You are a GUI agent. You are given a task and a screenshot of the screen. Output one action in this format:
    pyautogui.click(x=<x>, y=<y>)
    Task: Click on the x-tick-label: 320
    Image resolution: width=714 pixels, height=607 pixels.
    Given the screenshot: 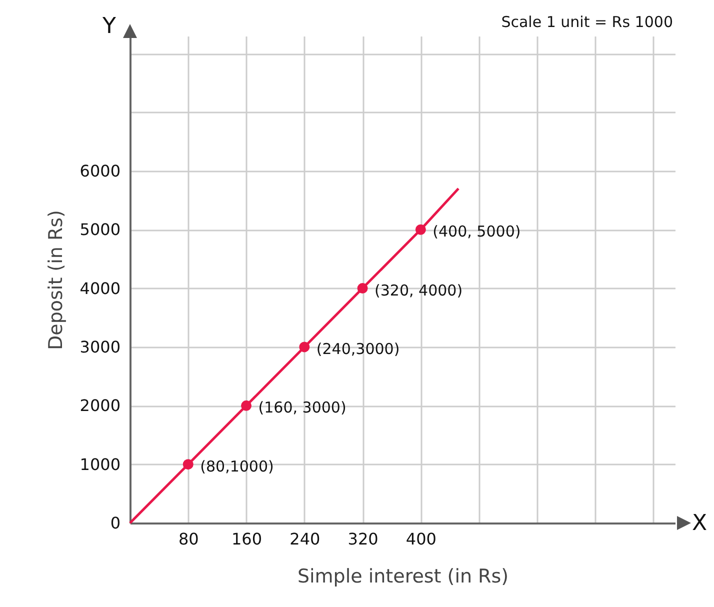 What is the action you would take?
    pyautogui.click(x=363, y=539)
    